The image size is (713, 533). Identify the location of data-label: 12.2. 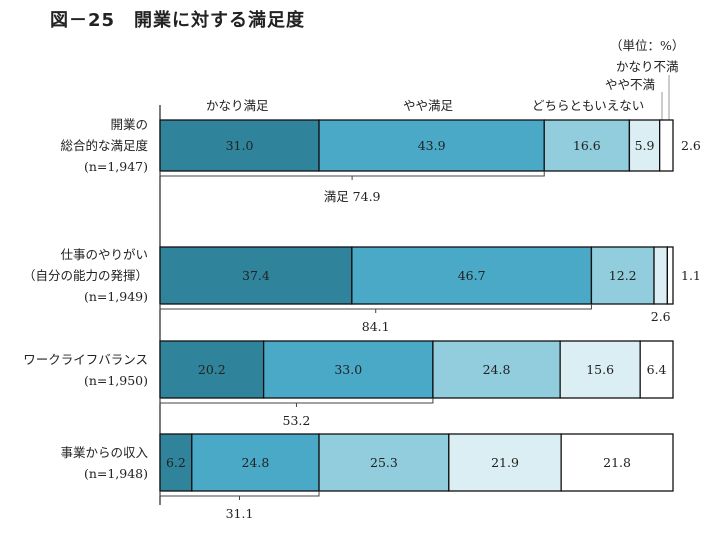
(622, 275).